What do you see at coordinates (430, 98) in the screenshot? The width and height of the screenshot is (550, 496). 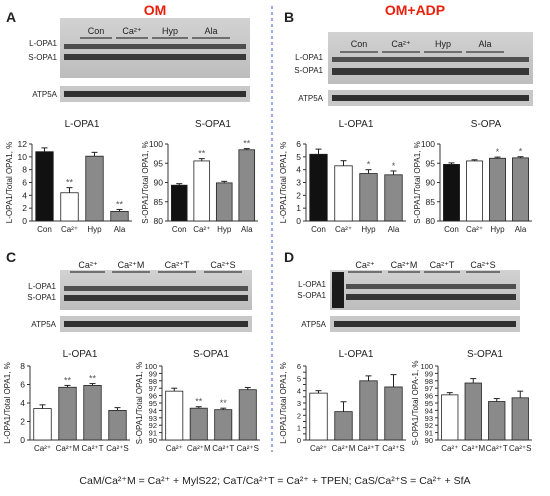 I see `blot-b-loading-band` at bounding box center [430, 98].